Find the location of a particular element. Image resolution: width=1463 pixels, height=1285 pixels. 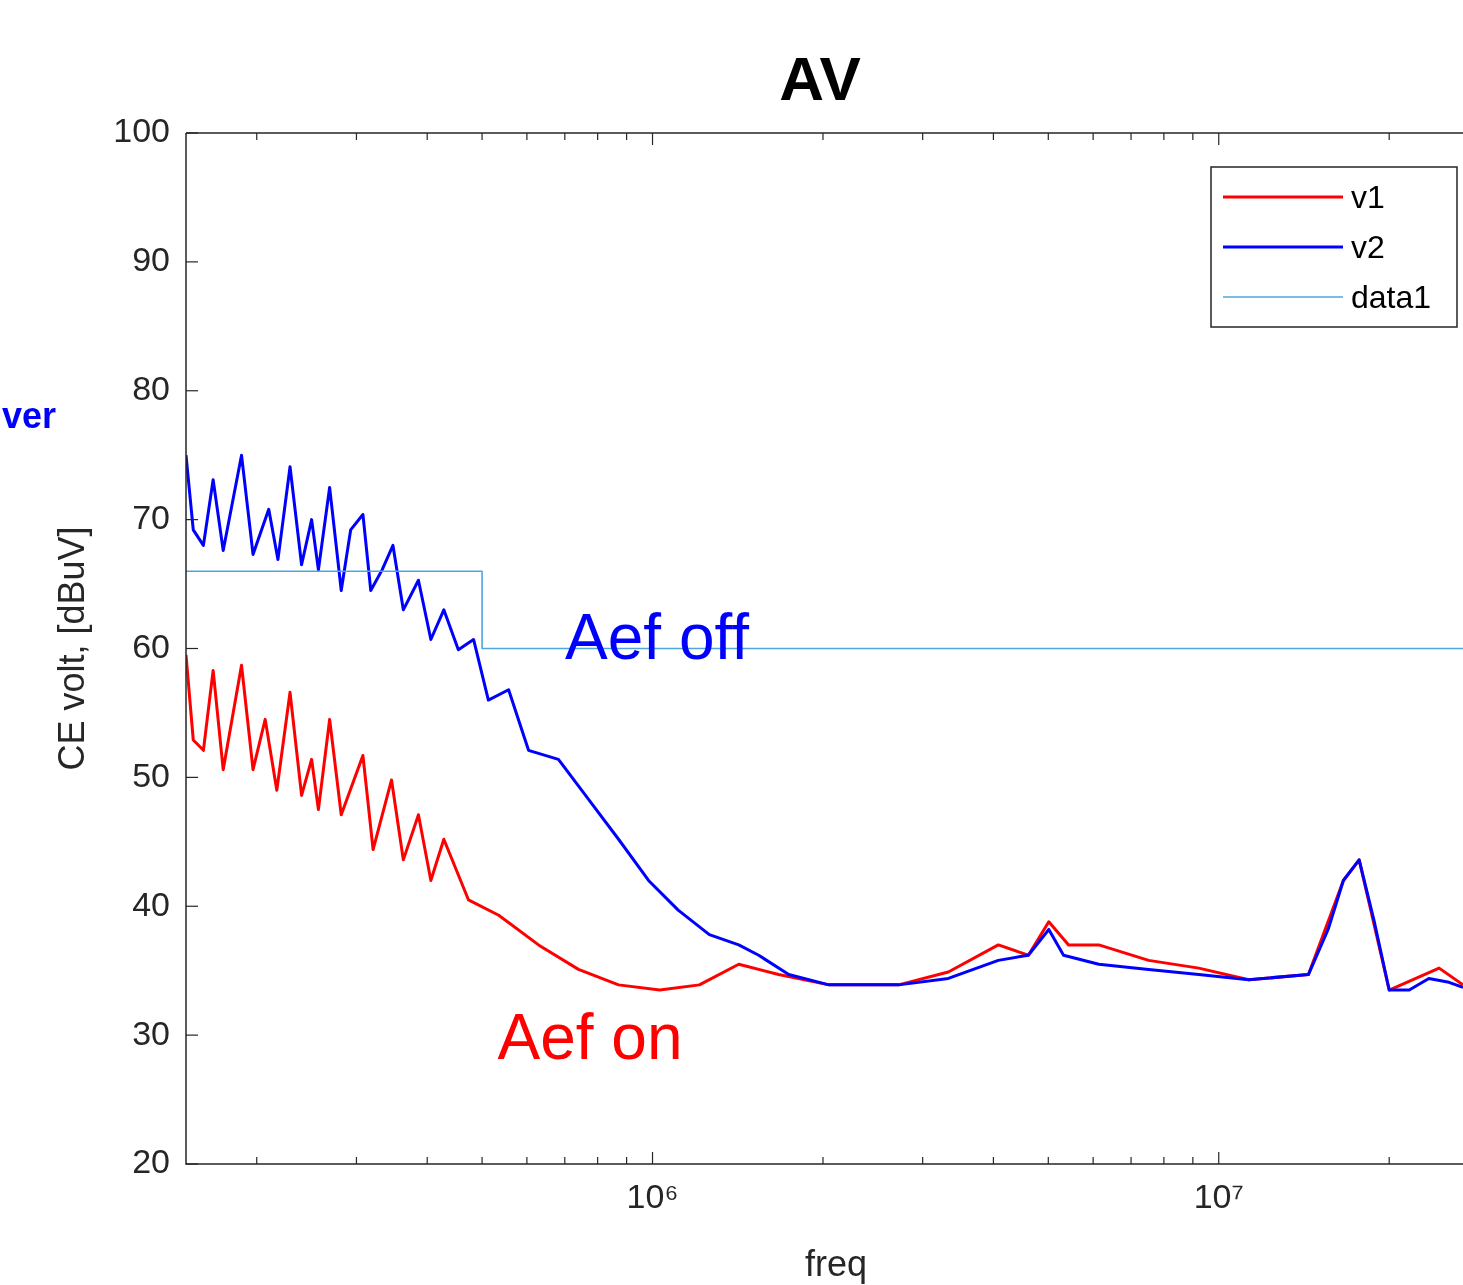

y-tick-label: 70 is located at coordinates (151, 517).